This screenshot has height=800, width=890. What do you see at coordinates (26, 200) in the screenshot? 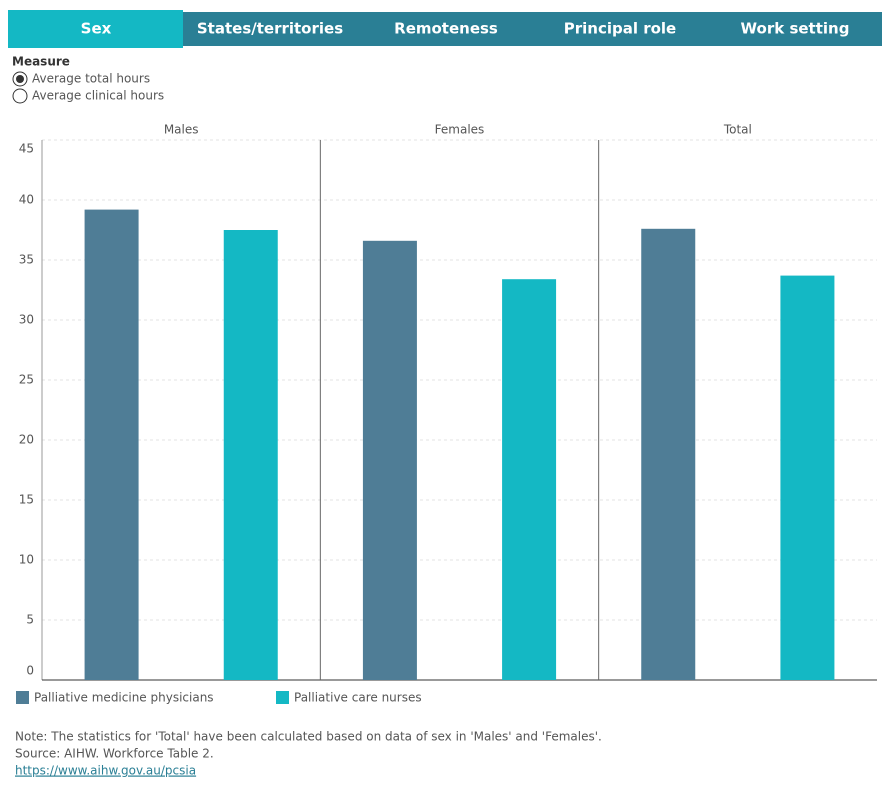
I see `y-tick-label: 40` at bounding box center [26, 200].